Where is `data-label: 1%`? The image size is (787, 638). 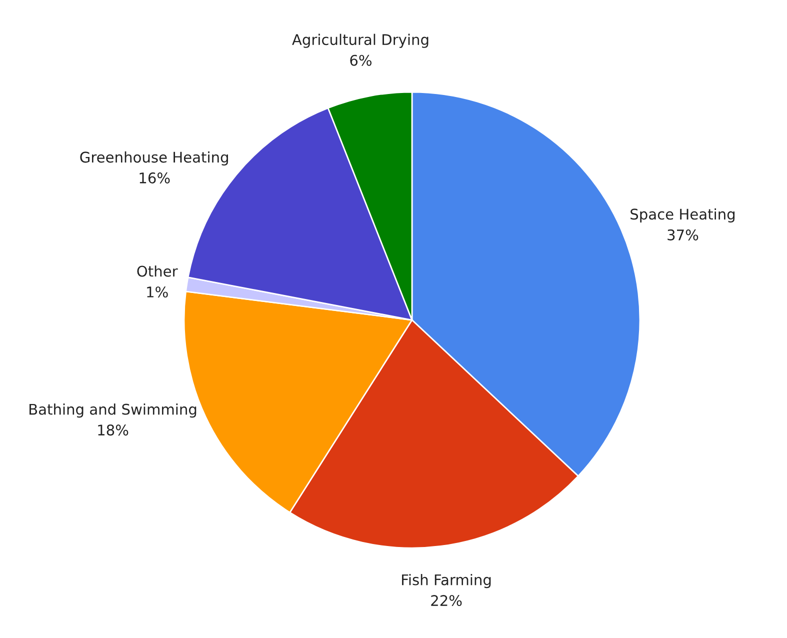
data-label: 1% is located at coordinates (157, 292).